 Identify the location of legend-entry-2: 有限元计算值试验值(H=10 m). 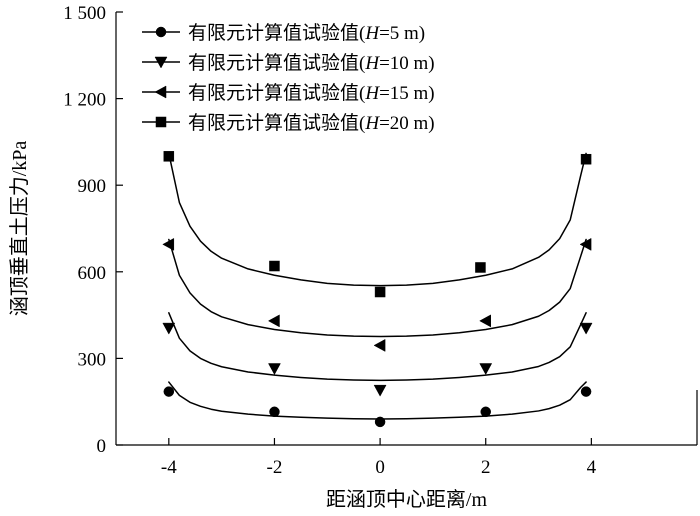
(288, 63).